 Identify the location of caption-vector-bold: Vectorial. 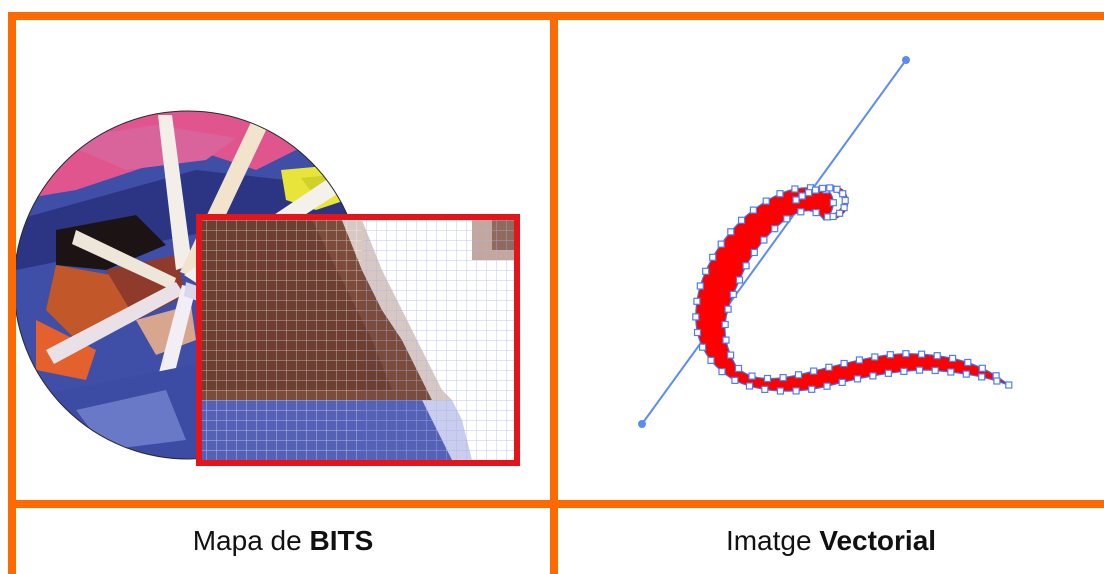
(878, 540).